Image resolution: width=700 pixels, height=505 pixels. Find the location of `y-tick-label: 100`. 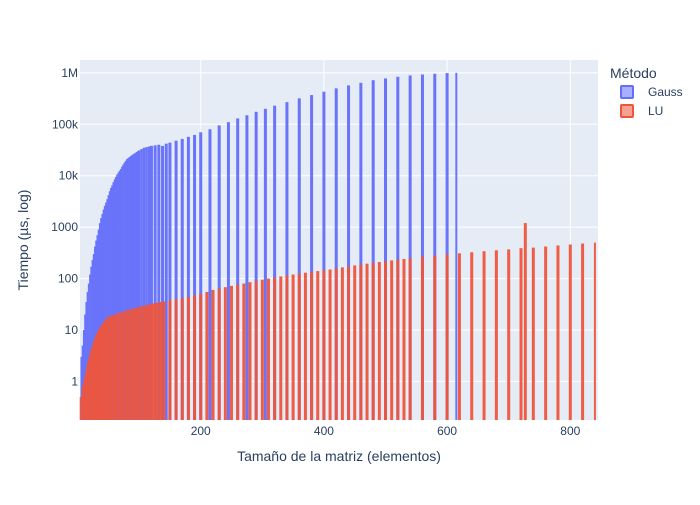

y-tick-label: 100 is located at coordinates (68, 279).